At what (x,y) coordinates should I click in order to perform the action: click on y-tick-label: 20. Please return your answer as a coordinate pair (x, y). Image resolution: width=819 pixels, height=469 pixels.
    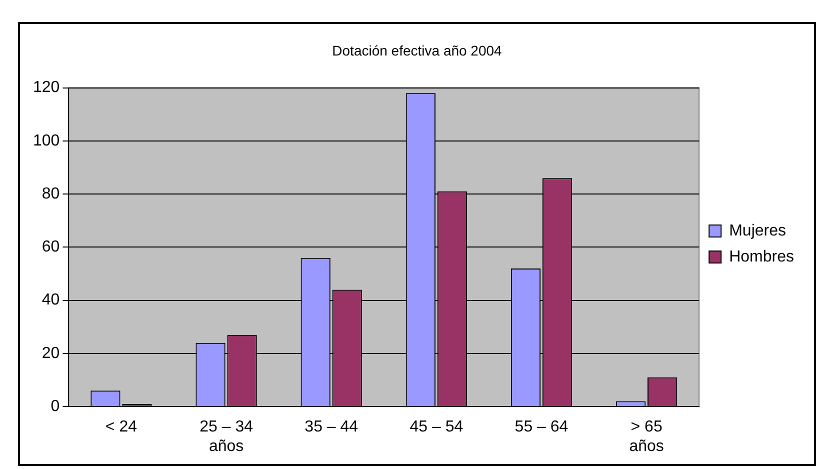
    Looking at the image, I should click on (51, 353).